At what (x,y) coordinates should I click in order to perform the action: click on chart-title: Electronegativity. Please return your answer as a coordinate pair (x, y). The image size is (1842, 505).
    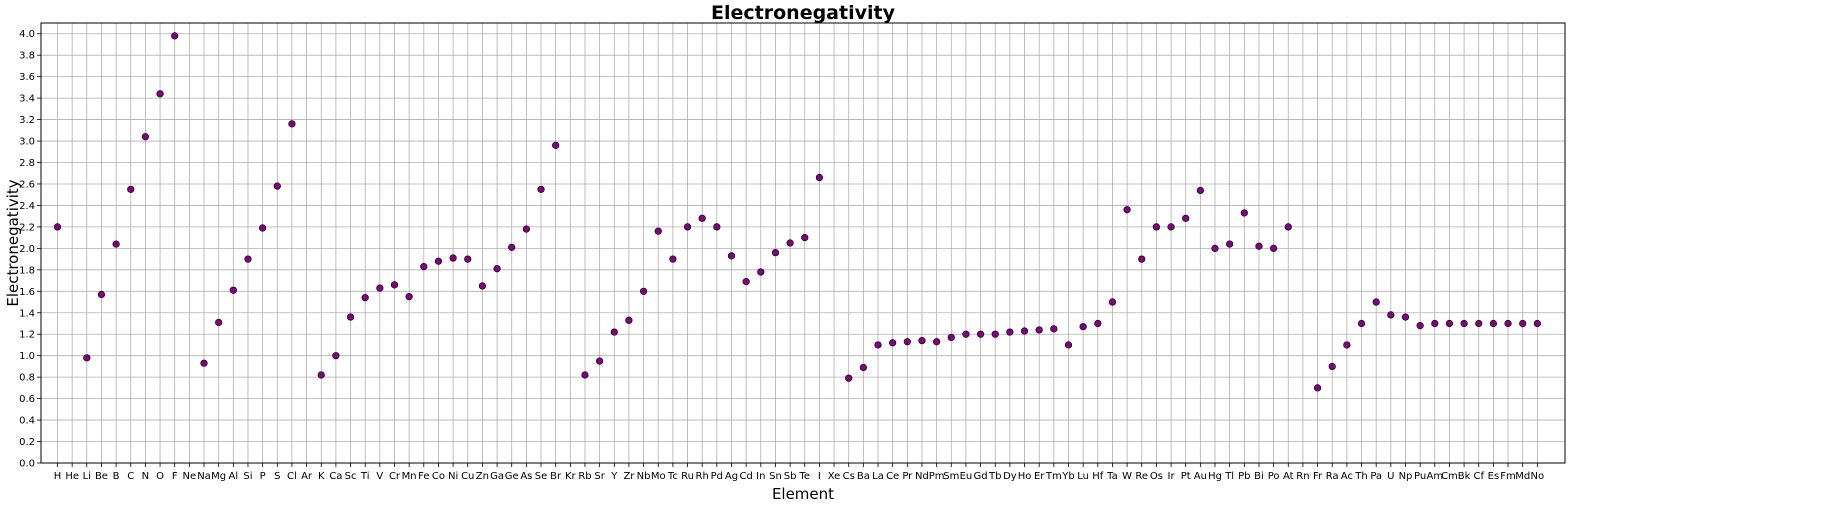
    Looking at the image, I should click on (803, 13).